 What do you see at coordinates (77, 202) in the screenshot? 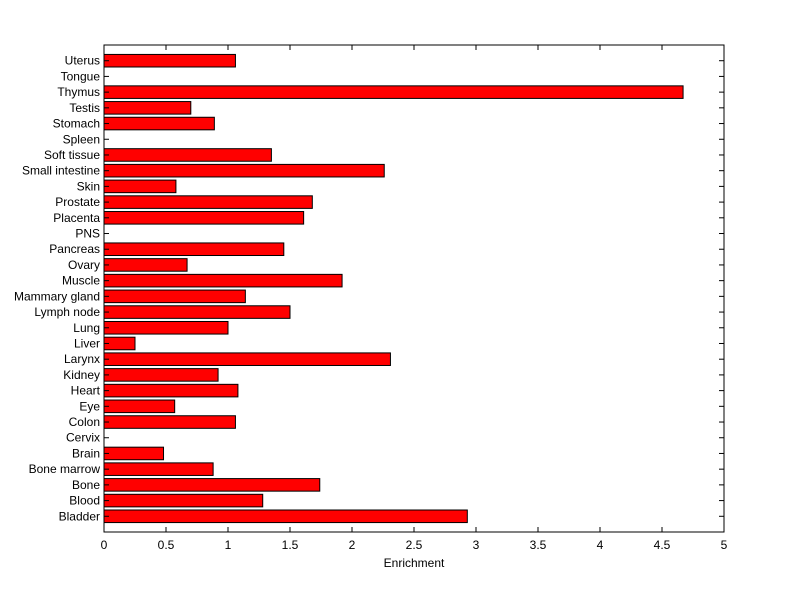
I see `y-tick-label-prostate: Prostate` at bounding box center [77, 202].